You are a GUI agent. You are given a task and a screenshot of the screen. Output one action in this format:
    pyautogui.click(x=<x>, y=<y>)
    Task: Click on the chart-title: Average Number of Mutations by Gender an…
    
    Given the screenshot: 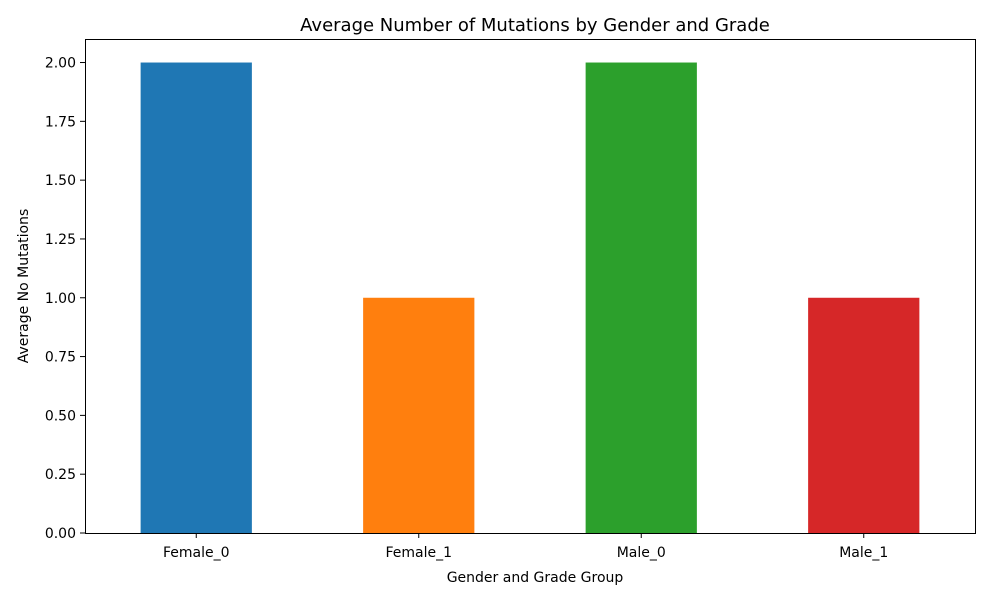 What is the action you would take?
    pyautogui.click(x=535, y=25)
    